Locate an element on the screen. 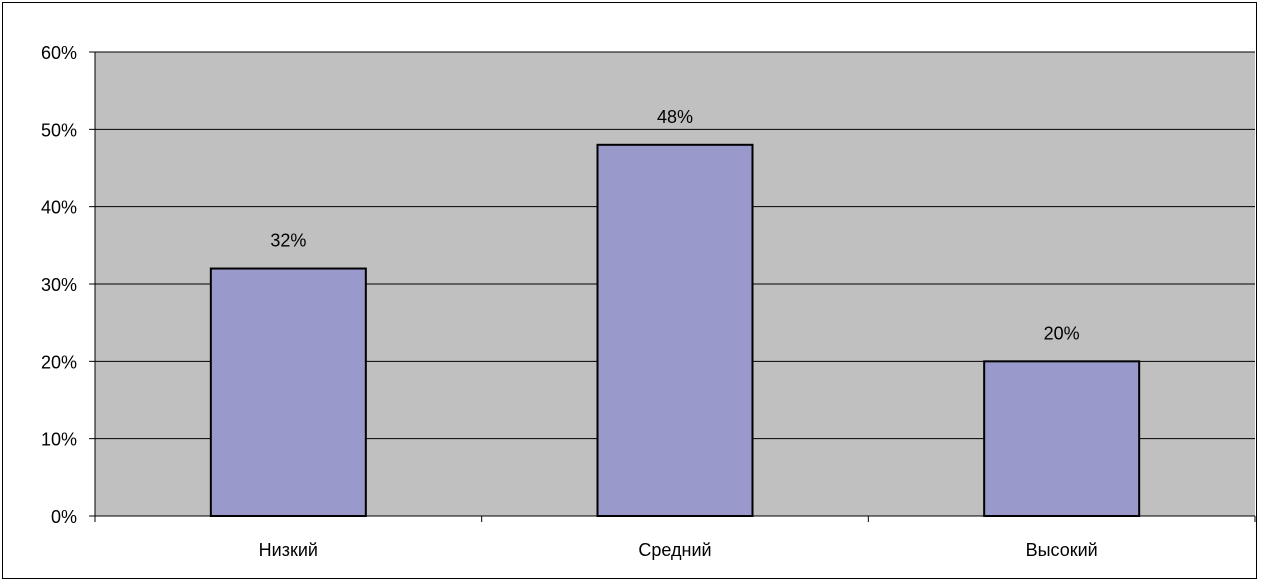 This screenshot has height=583, width=1263. data-label-2: 48% is located at coordinates (675, 117).